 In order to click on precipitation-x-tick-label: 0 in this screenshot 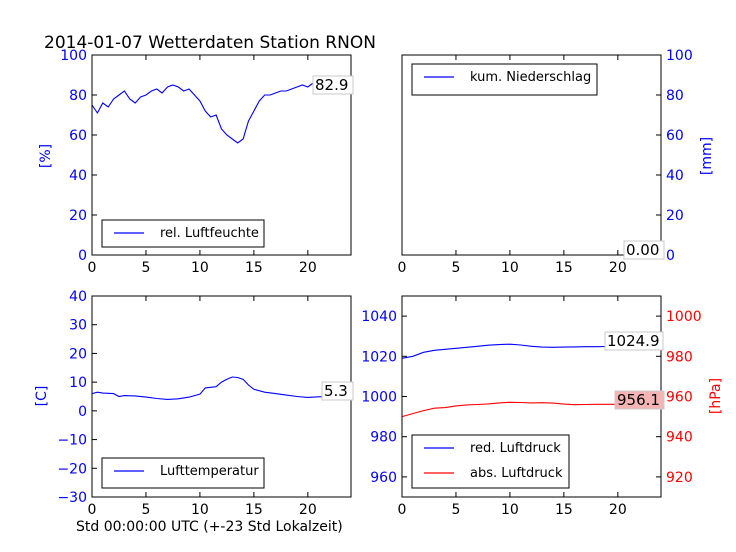, I will do `click(402, 268)`.